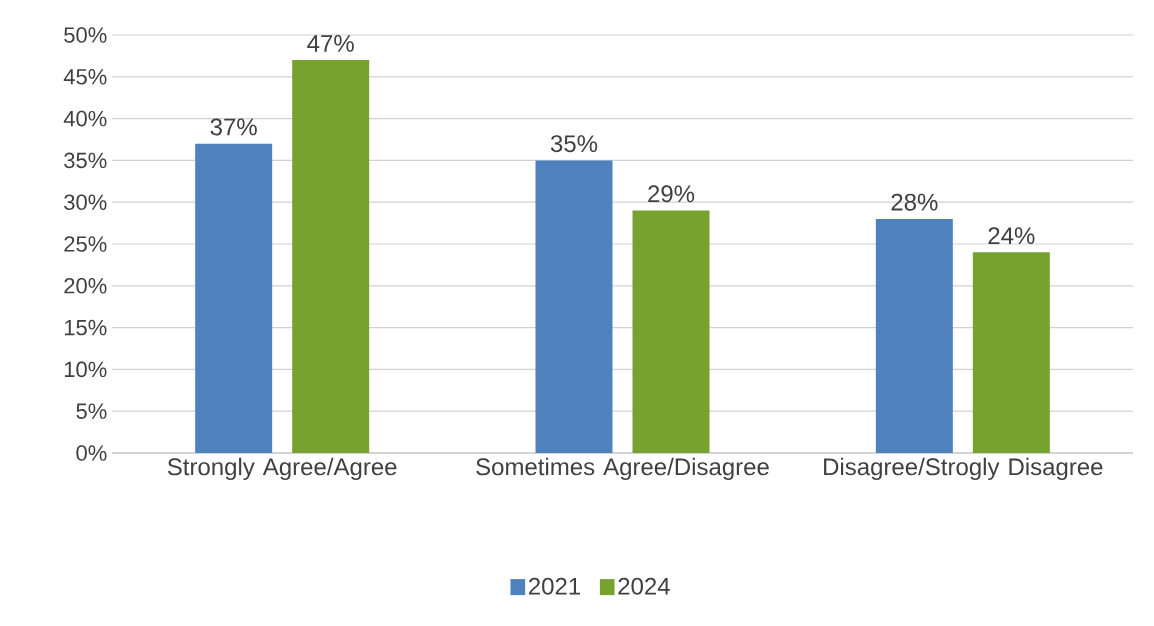 The height and width of the screenshot is (626, 1154). I want to click on x-tick-label: Disagree/Strogly Disagree, so click(963, 469).